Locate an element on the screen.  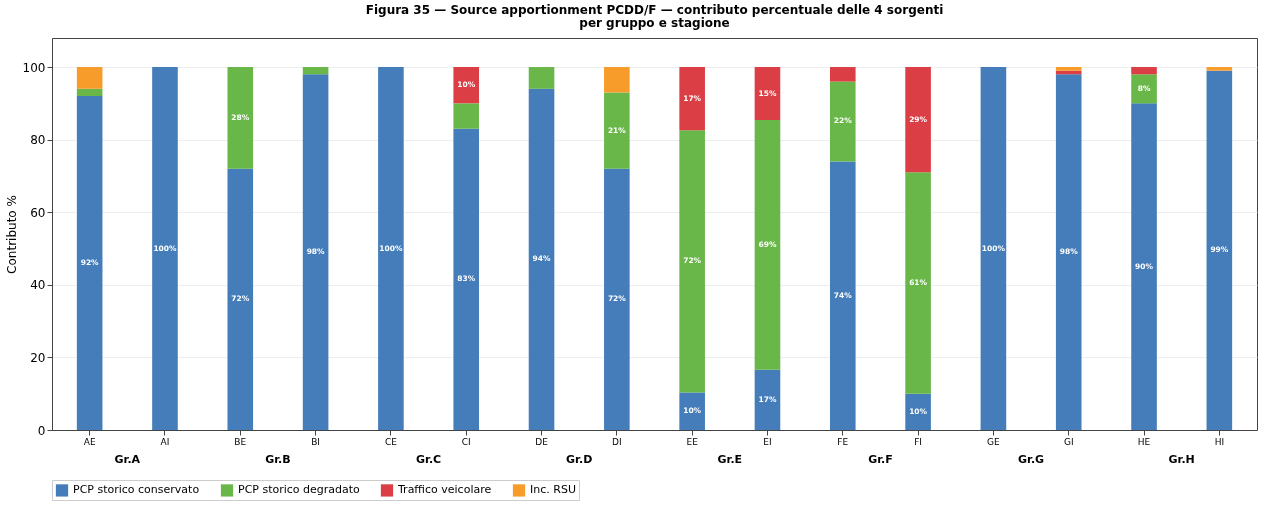
x-tick-label: CI is located at coordinates (466, 441).